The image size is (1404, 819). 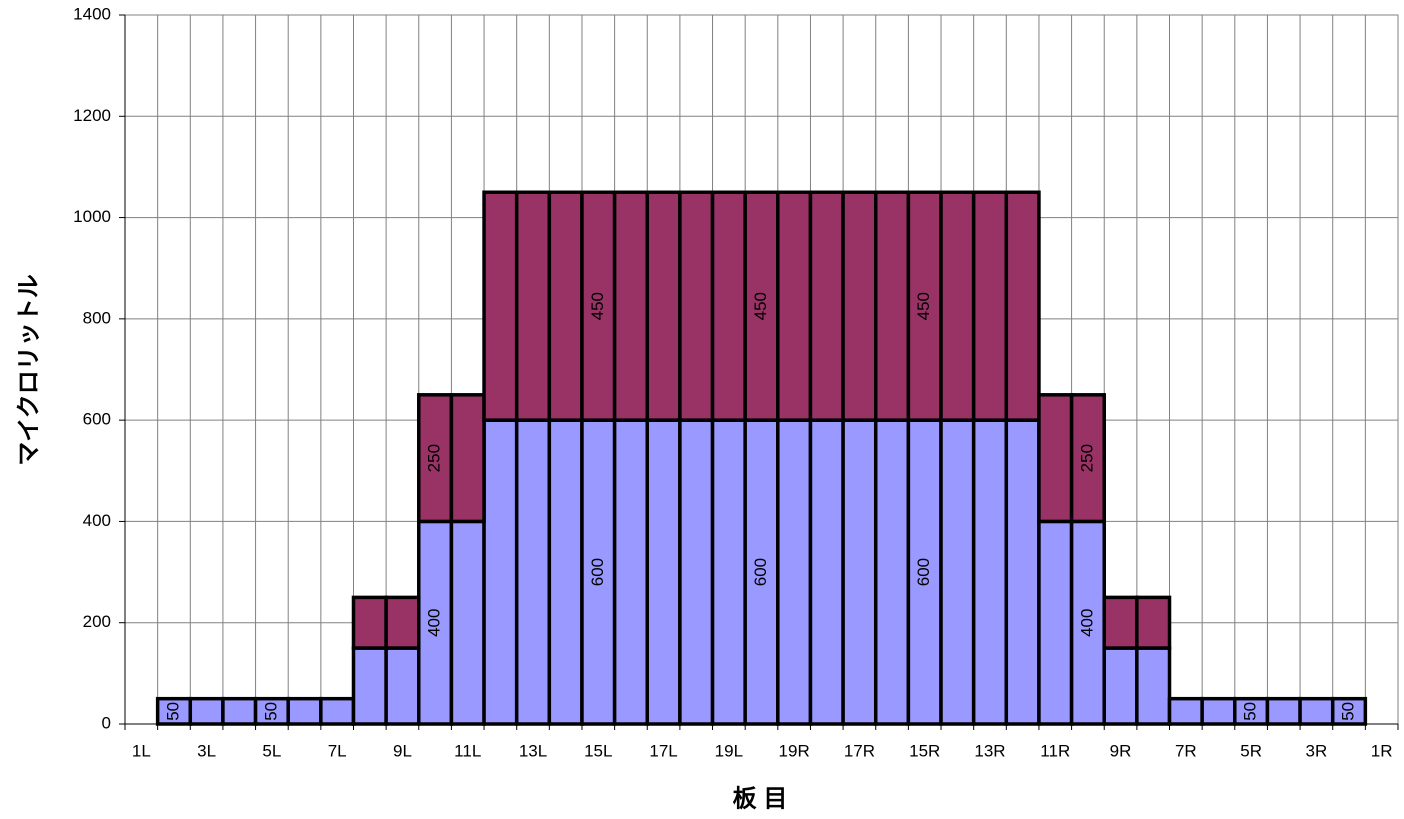 What do you see at coordinates (794, 750) in the screenshot?
I see `x-tick-label: 19R` at bounding box center [794, 750].